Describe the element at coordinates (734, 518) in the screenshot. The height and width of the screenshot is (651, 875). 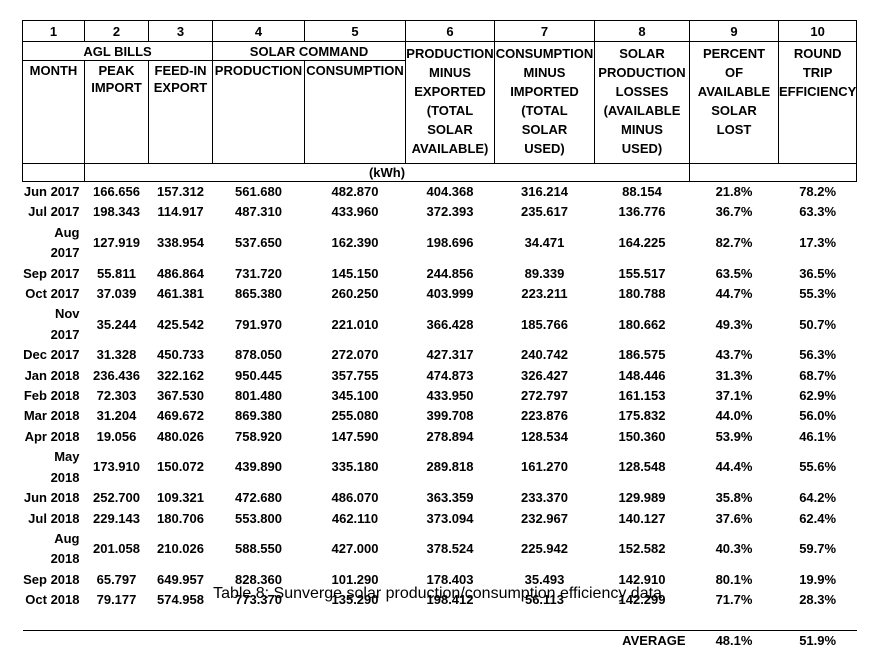
I see `percent-lost-cell: 37.6%` at that location.